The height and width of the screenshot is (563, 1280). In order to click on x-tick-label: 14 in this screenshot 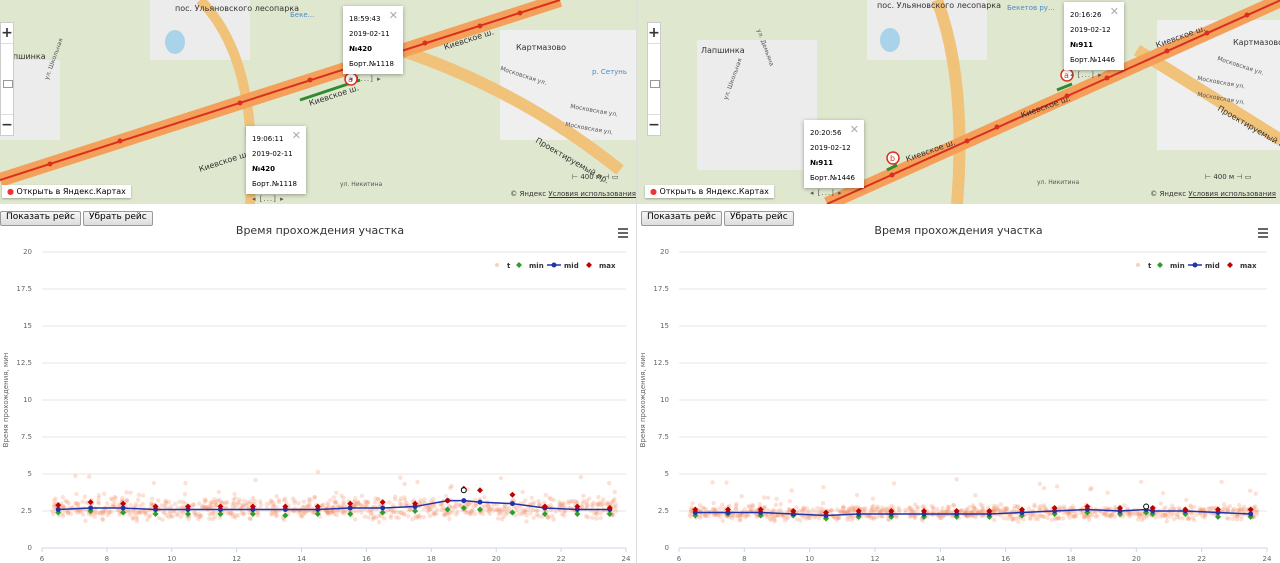, I will do `click(301, 559)`.